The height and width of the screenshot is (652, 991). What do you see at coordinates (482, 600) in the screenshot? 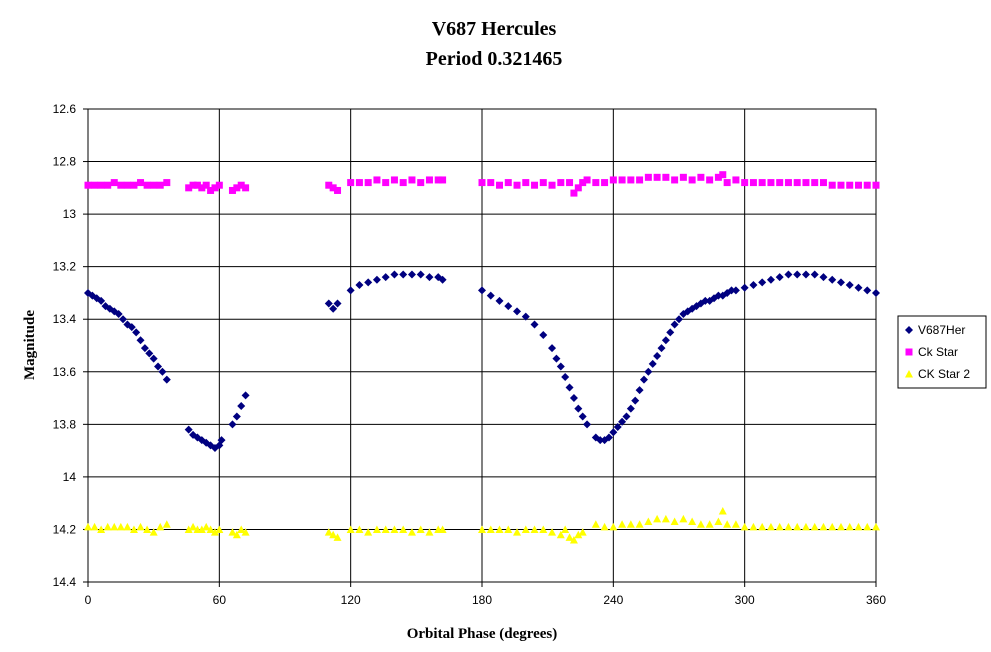
I see `x-tick-label: 180` at bounding box center [482, 600].